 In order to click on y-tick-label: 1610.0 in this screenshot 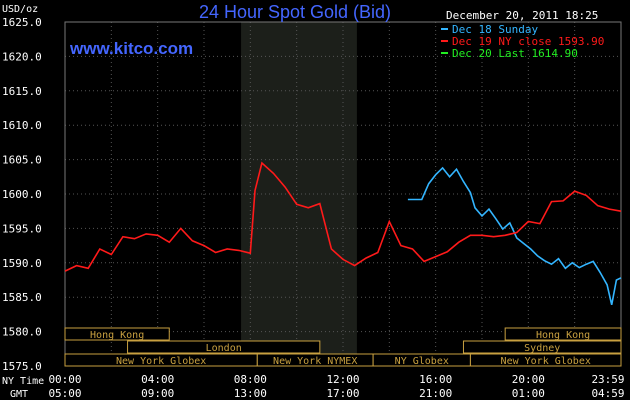, I will do `click(22, 125)`.